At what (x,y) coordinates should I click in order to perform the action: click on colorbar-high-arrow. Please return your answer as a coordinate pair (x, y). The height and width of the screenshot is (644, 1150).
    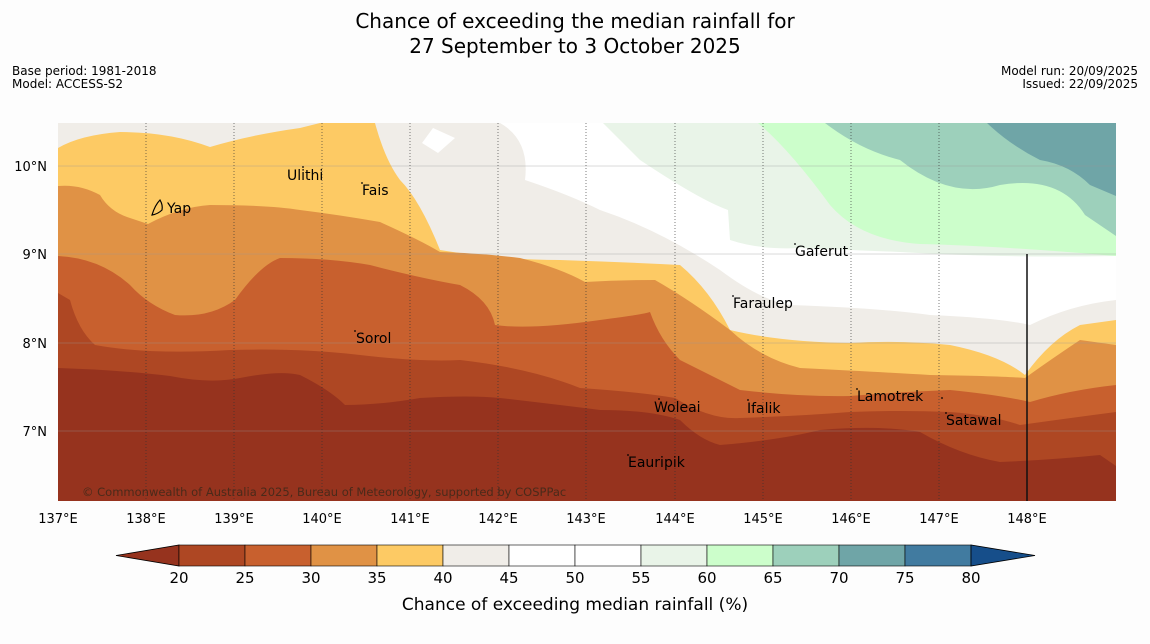
    Looking at the image, I should click on (1003, 555).